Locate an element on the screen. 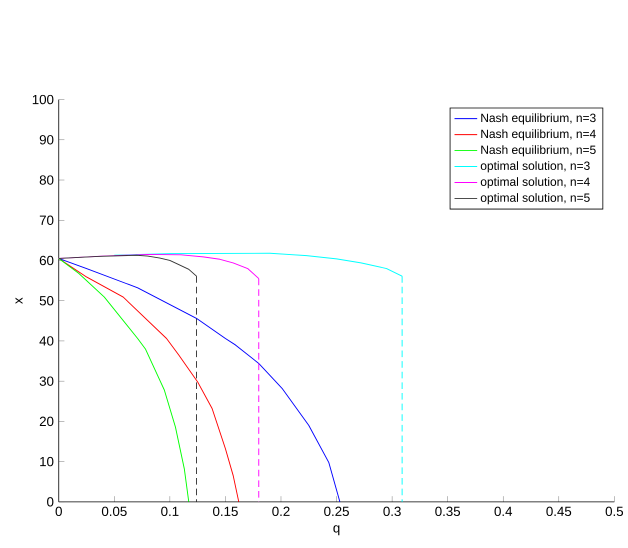 The image size is (628, 548). x-tick-label: 0 is located at coordinates (59, 511).